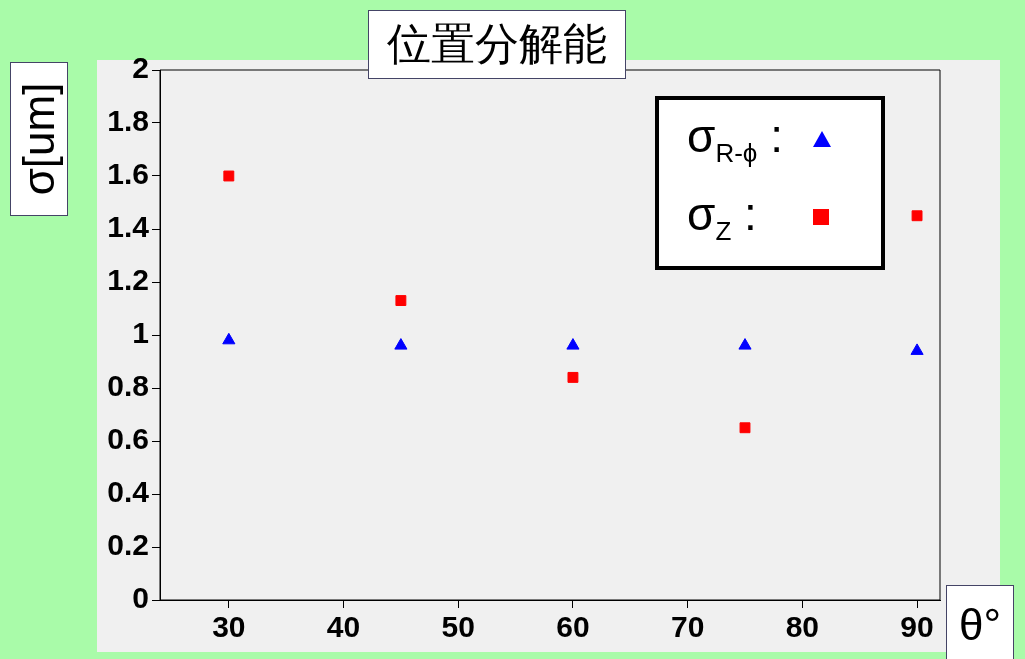 The width and height of the screenshot is (1025, 659). What do you see at coordinates (128, 439) in the screenshot?
I see `y-tick-label: 0.6` at bounding box center [128, 439].